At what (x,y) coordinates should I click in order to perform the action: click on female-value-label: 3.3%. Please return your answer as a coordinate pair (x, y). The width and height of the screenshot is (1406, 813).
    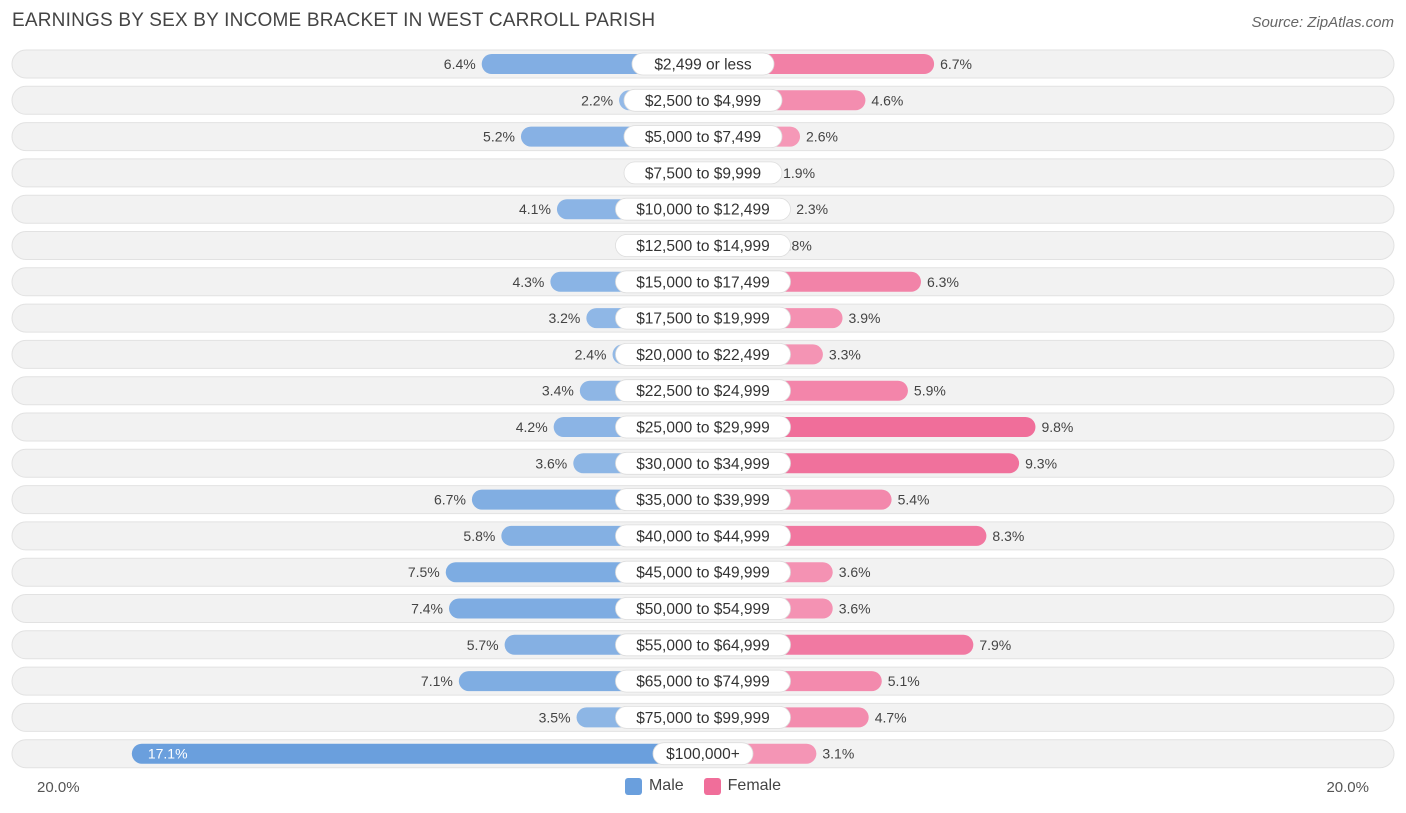
    Looking at the image, I should click on (845, 354).